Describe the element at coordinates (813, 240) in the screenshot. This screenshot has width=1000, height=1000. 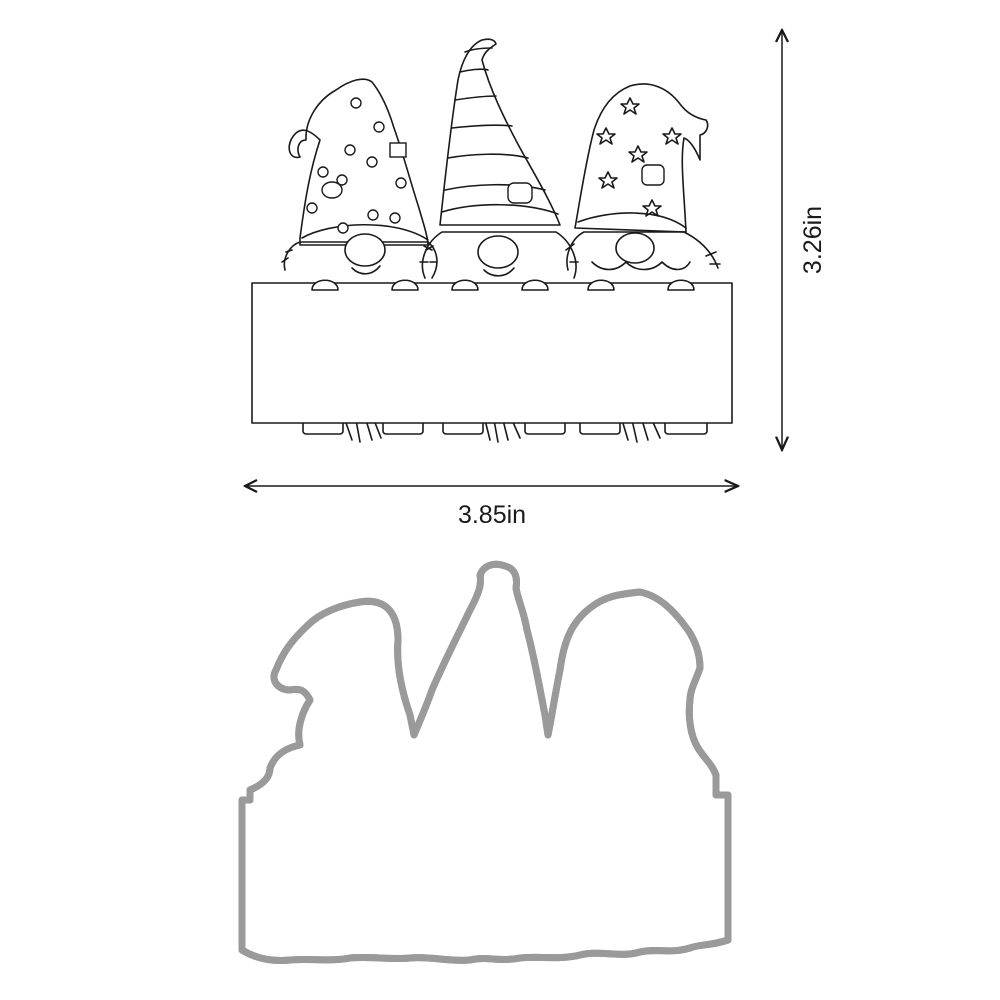
I see `height-label: 3.26in` at that location.